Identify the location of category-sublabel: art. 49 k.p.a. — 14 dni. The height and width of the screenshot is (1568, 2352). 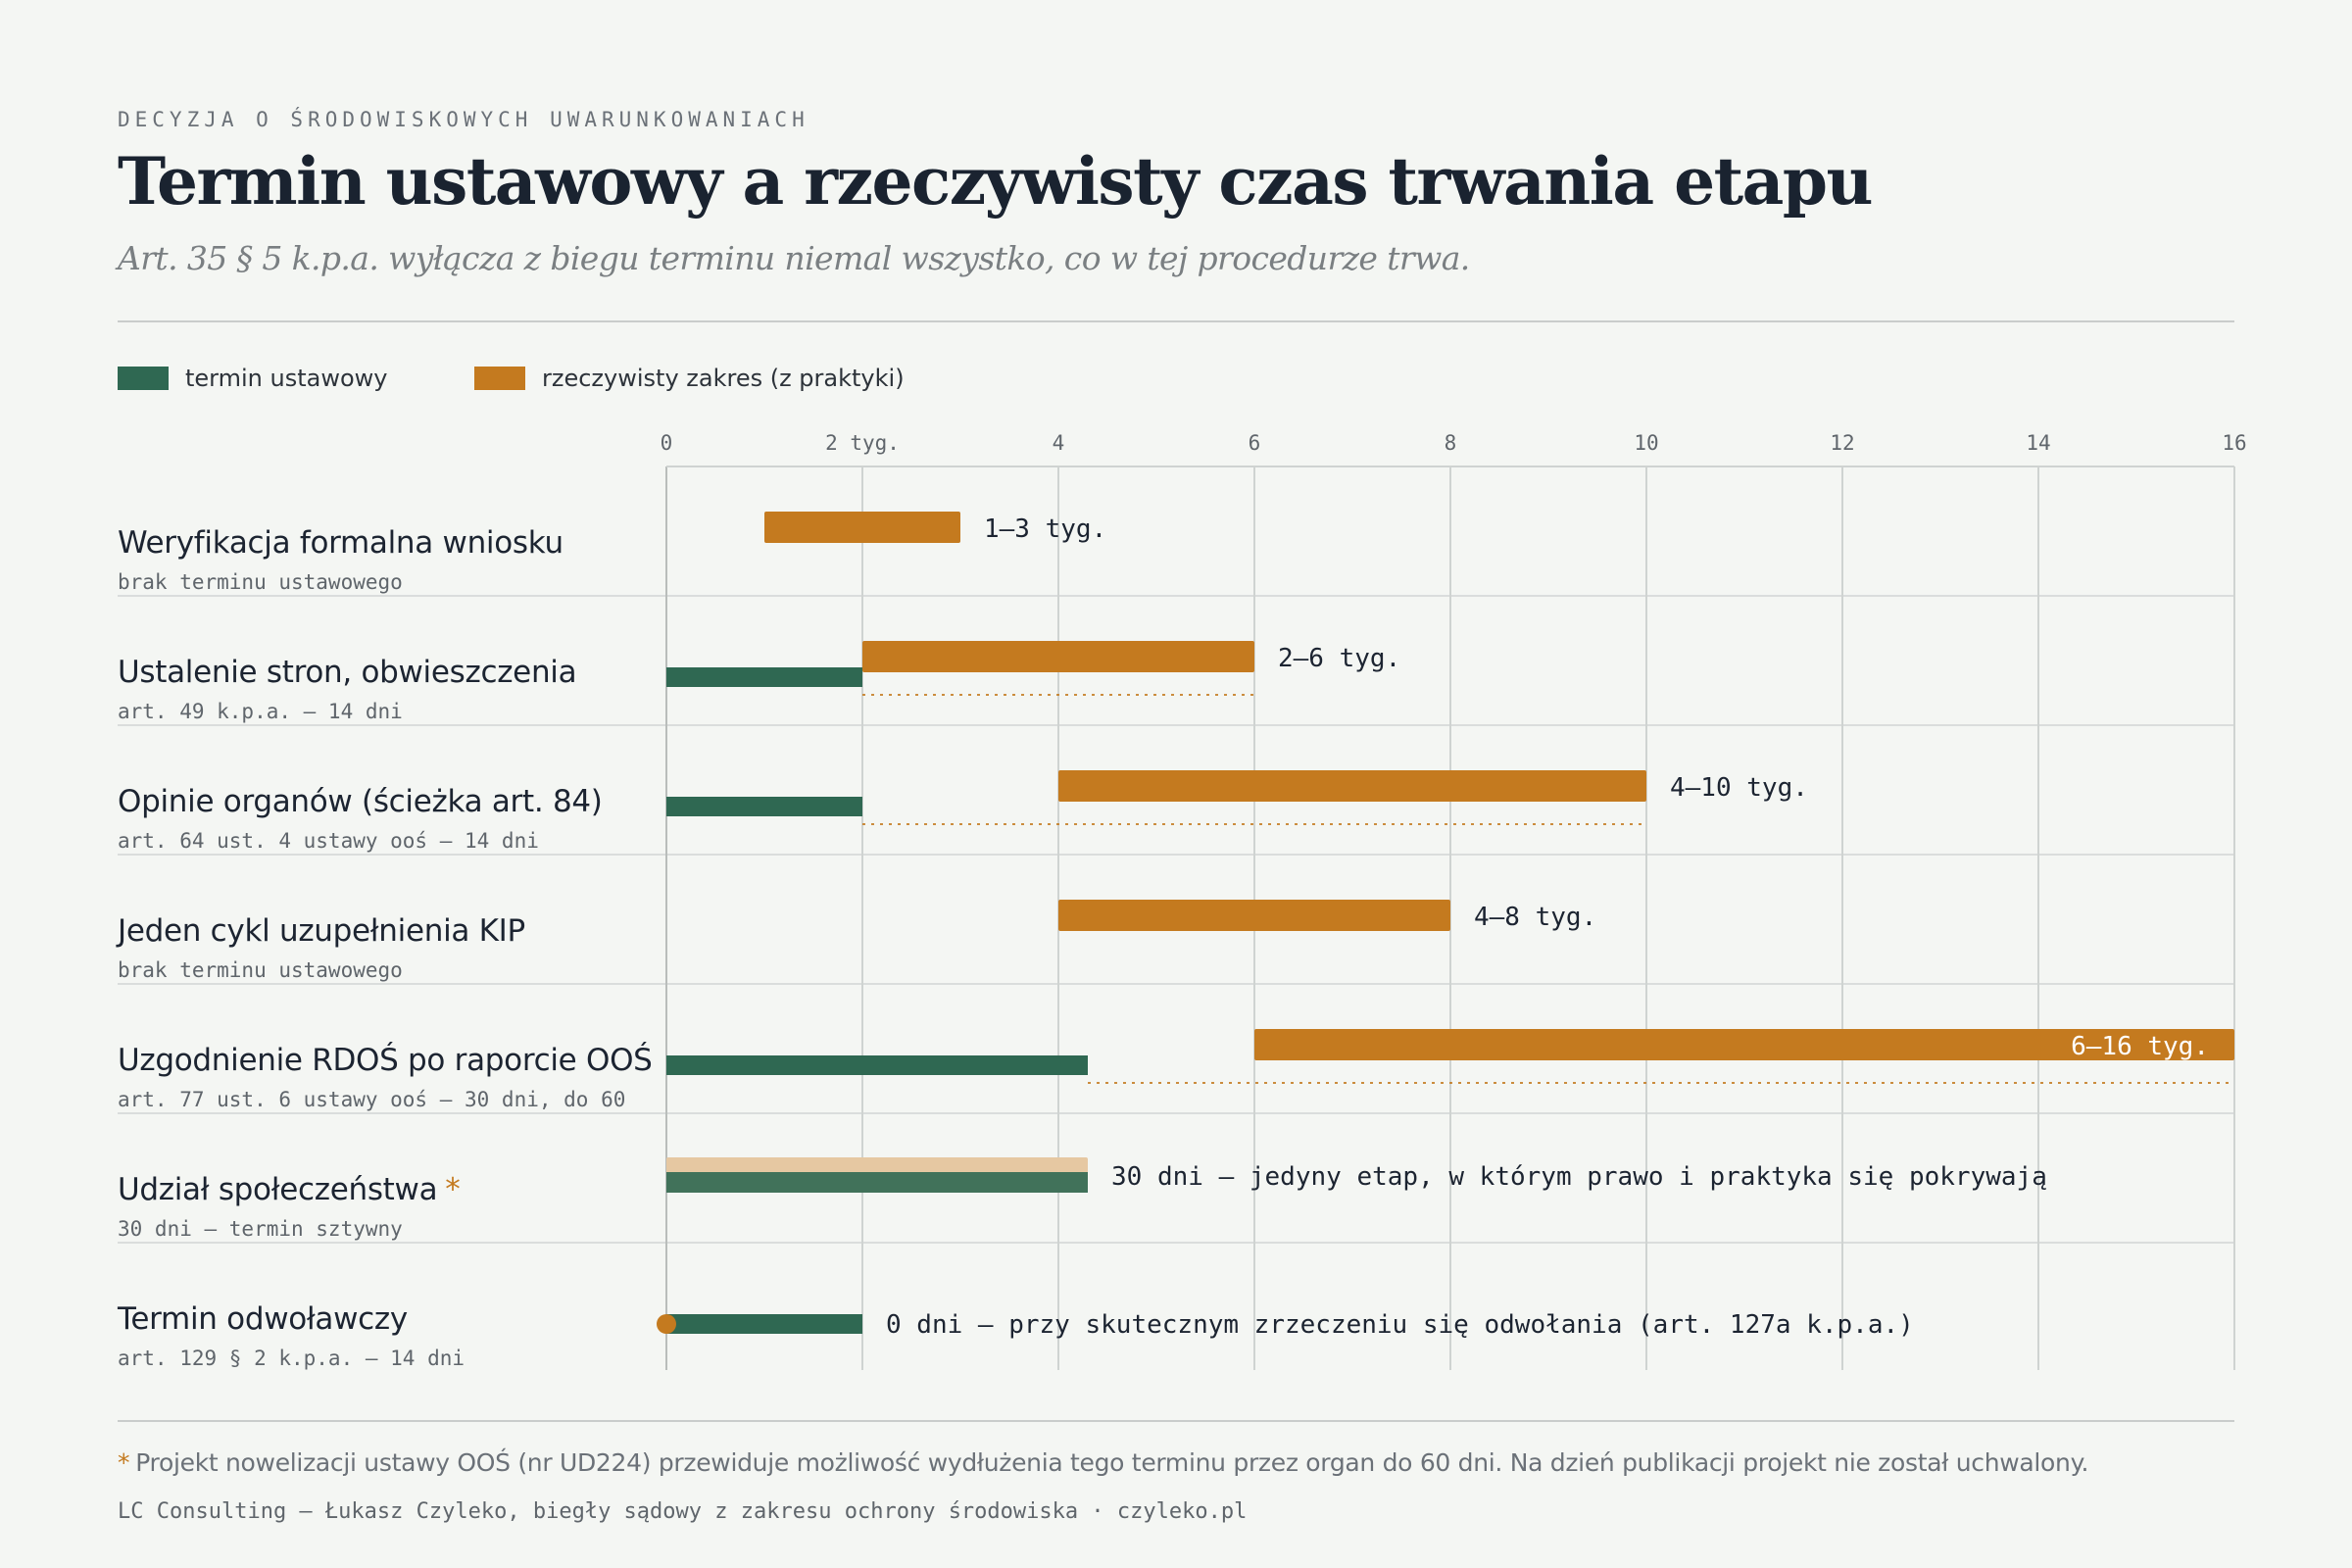
(260, 711).